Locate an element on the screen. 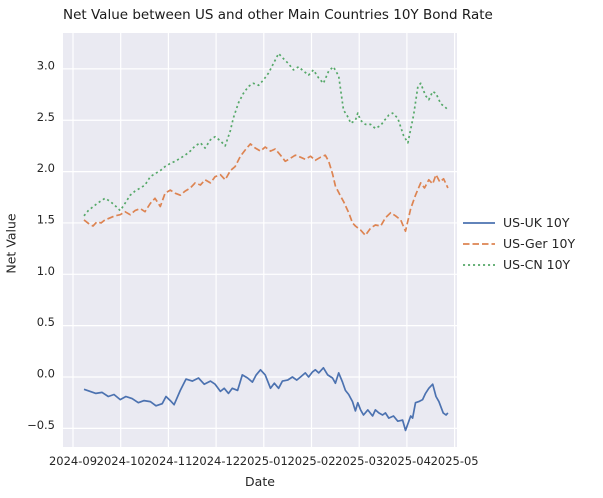  x-tick-label: 2024-12 is located at coordinates (216, 461).